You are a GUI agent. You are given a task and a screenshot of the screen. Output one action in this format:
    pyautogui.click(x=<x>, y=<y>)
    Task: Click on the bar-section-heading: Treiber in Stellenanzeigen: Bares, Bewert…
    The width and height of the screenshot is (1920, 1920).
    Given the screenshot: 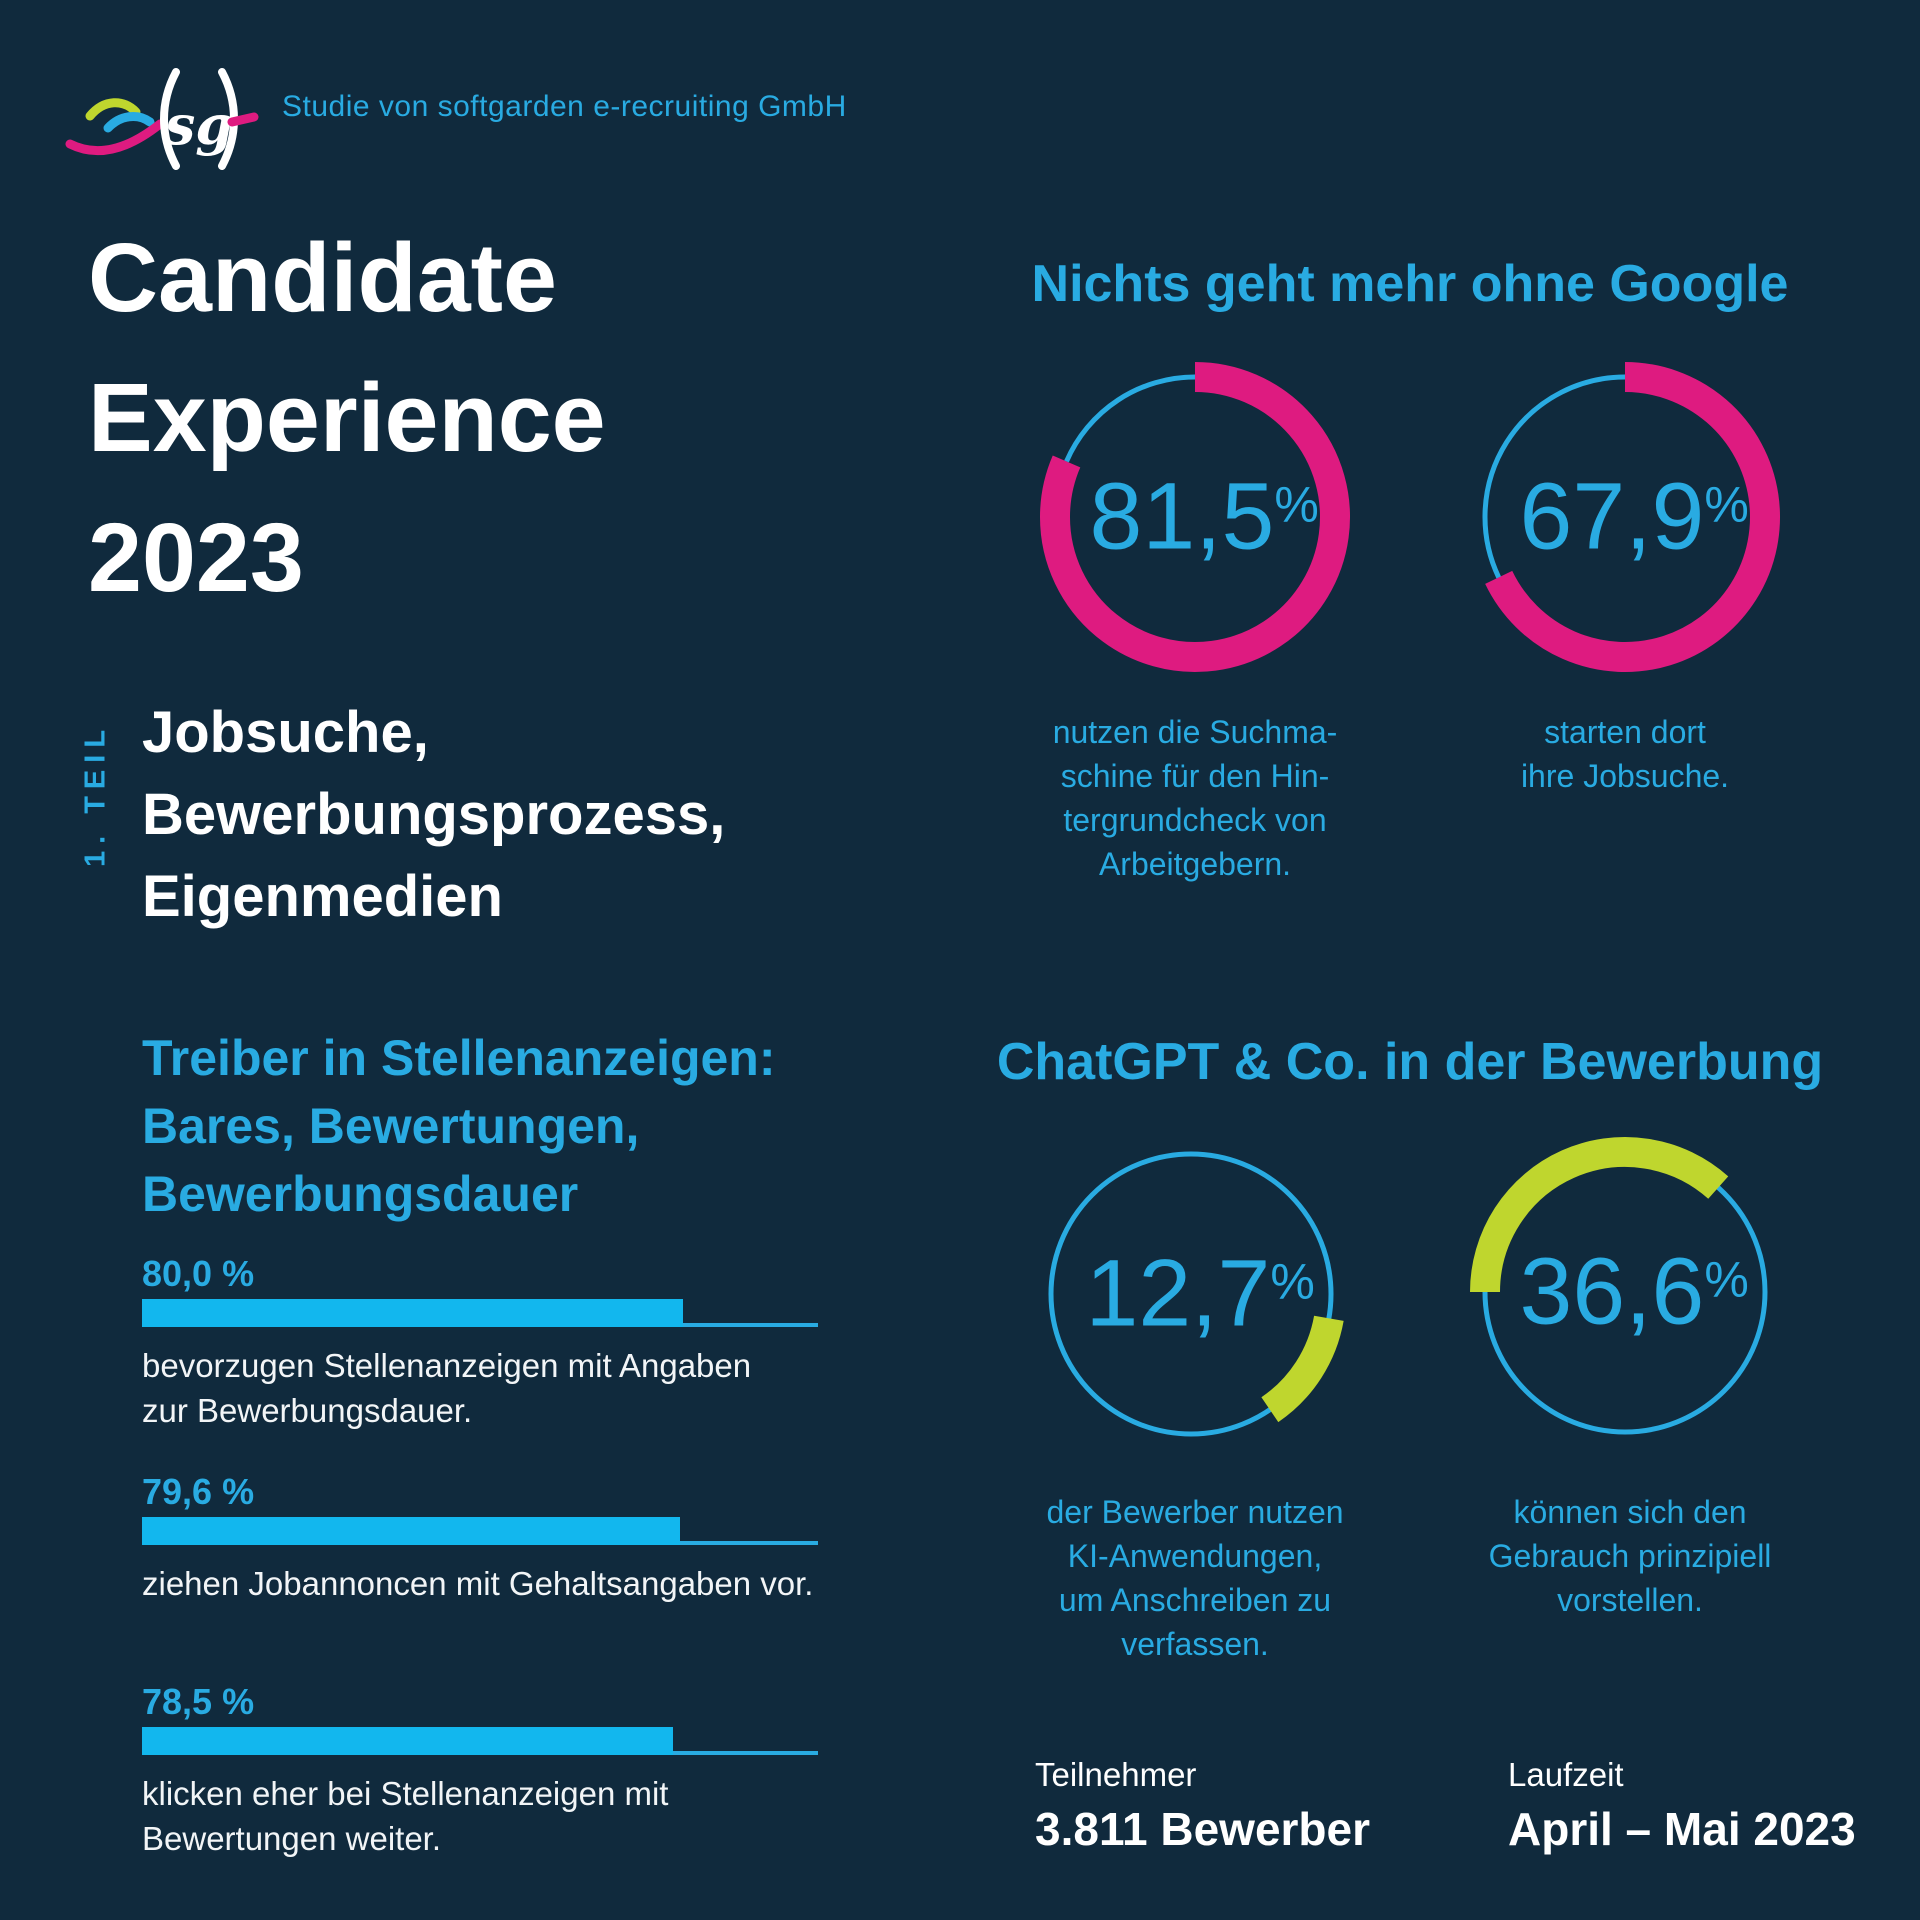 What is the action you would take?
    pyautogui.click(x=459, y=1126)
    